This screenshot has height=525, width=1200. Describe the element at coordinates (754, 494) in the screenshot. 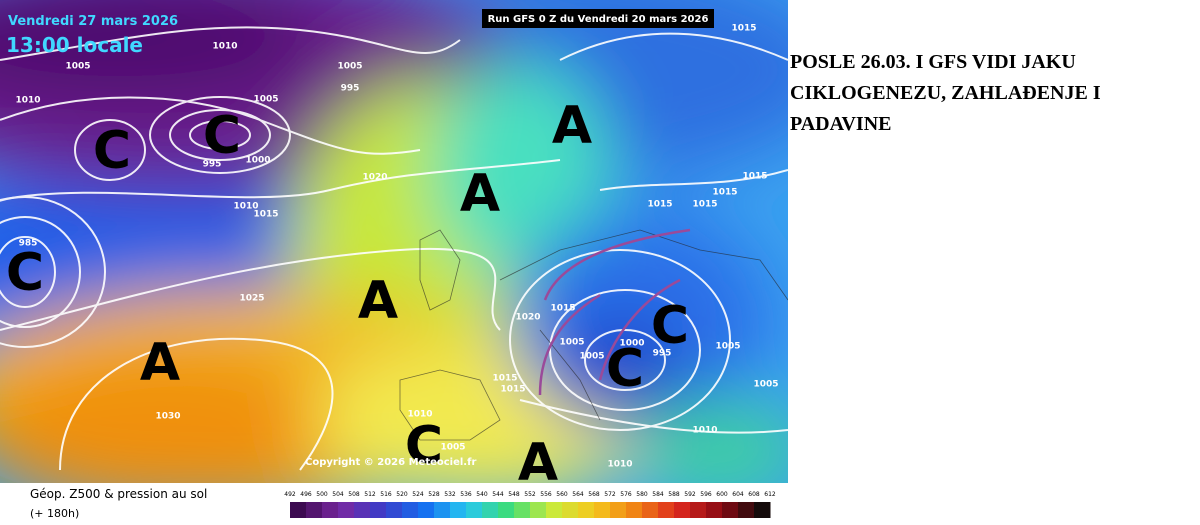

I see `scale-label: 608` at that location.